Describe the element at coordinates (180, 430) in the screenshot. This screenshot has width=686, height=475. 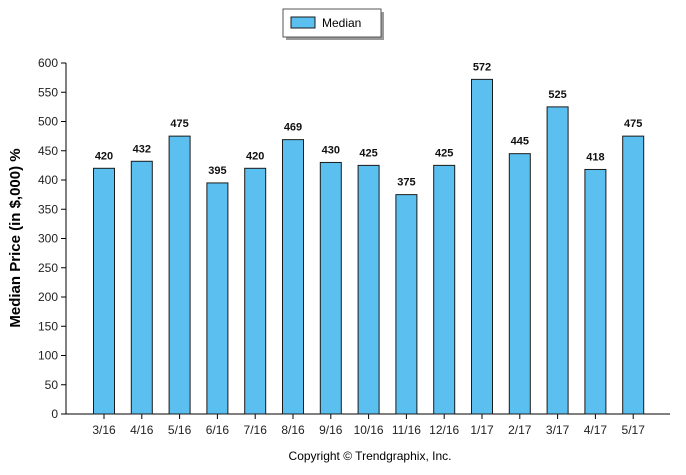
I see `x-tick-label: 5/16` at that location.